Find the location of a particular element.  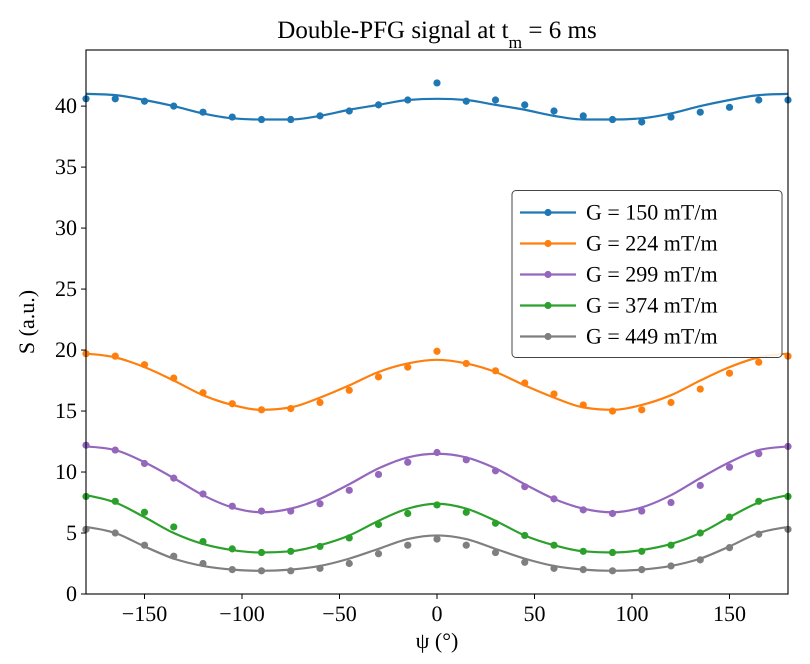

y-tick-label: 30 is located at coordinates (66, 227).